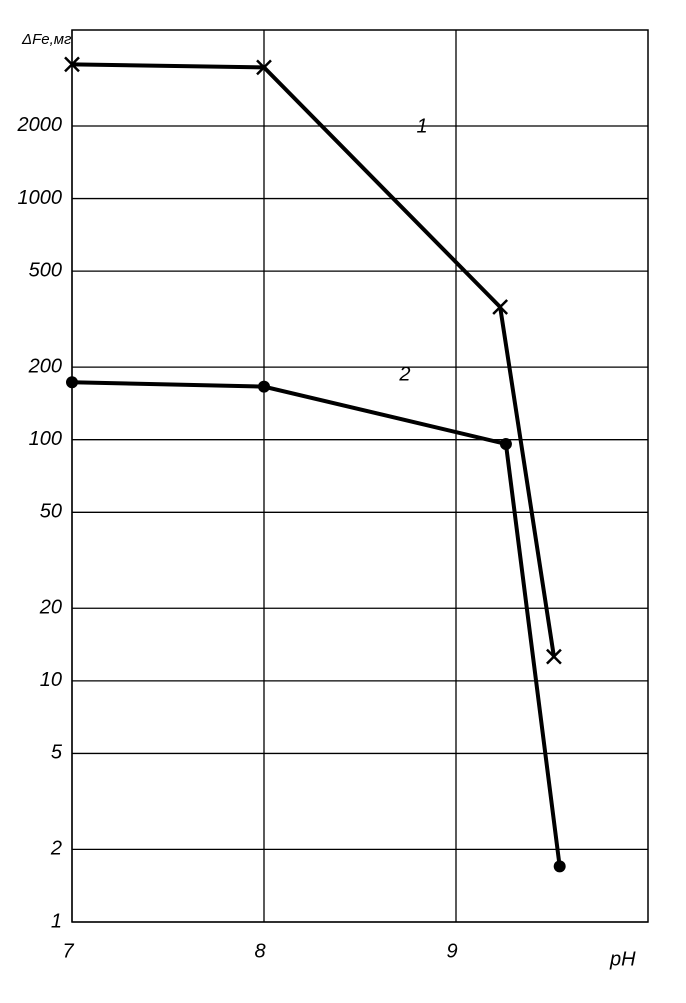 The image size is (686, 1003). I want to click on x-tick-label: 8, so click(259, 951).